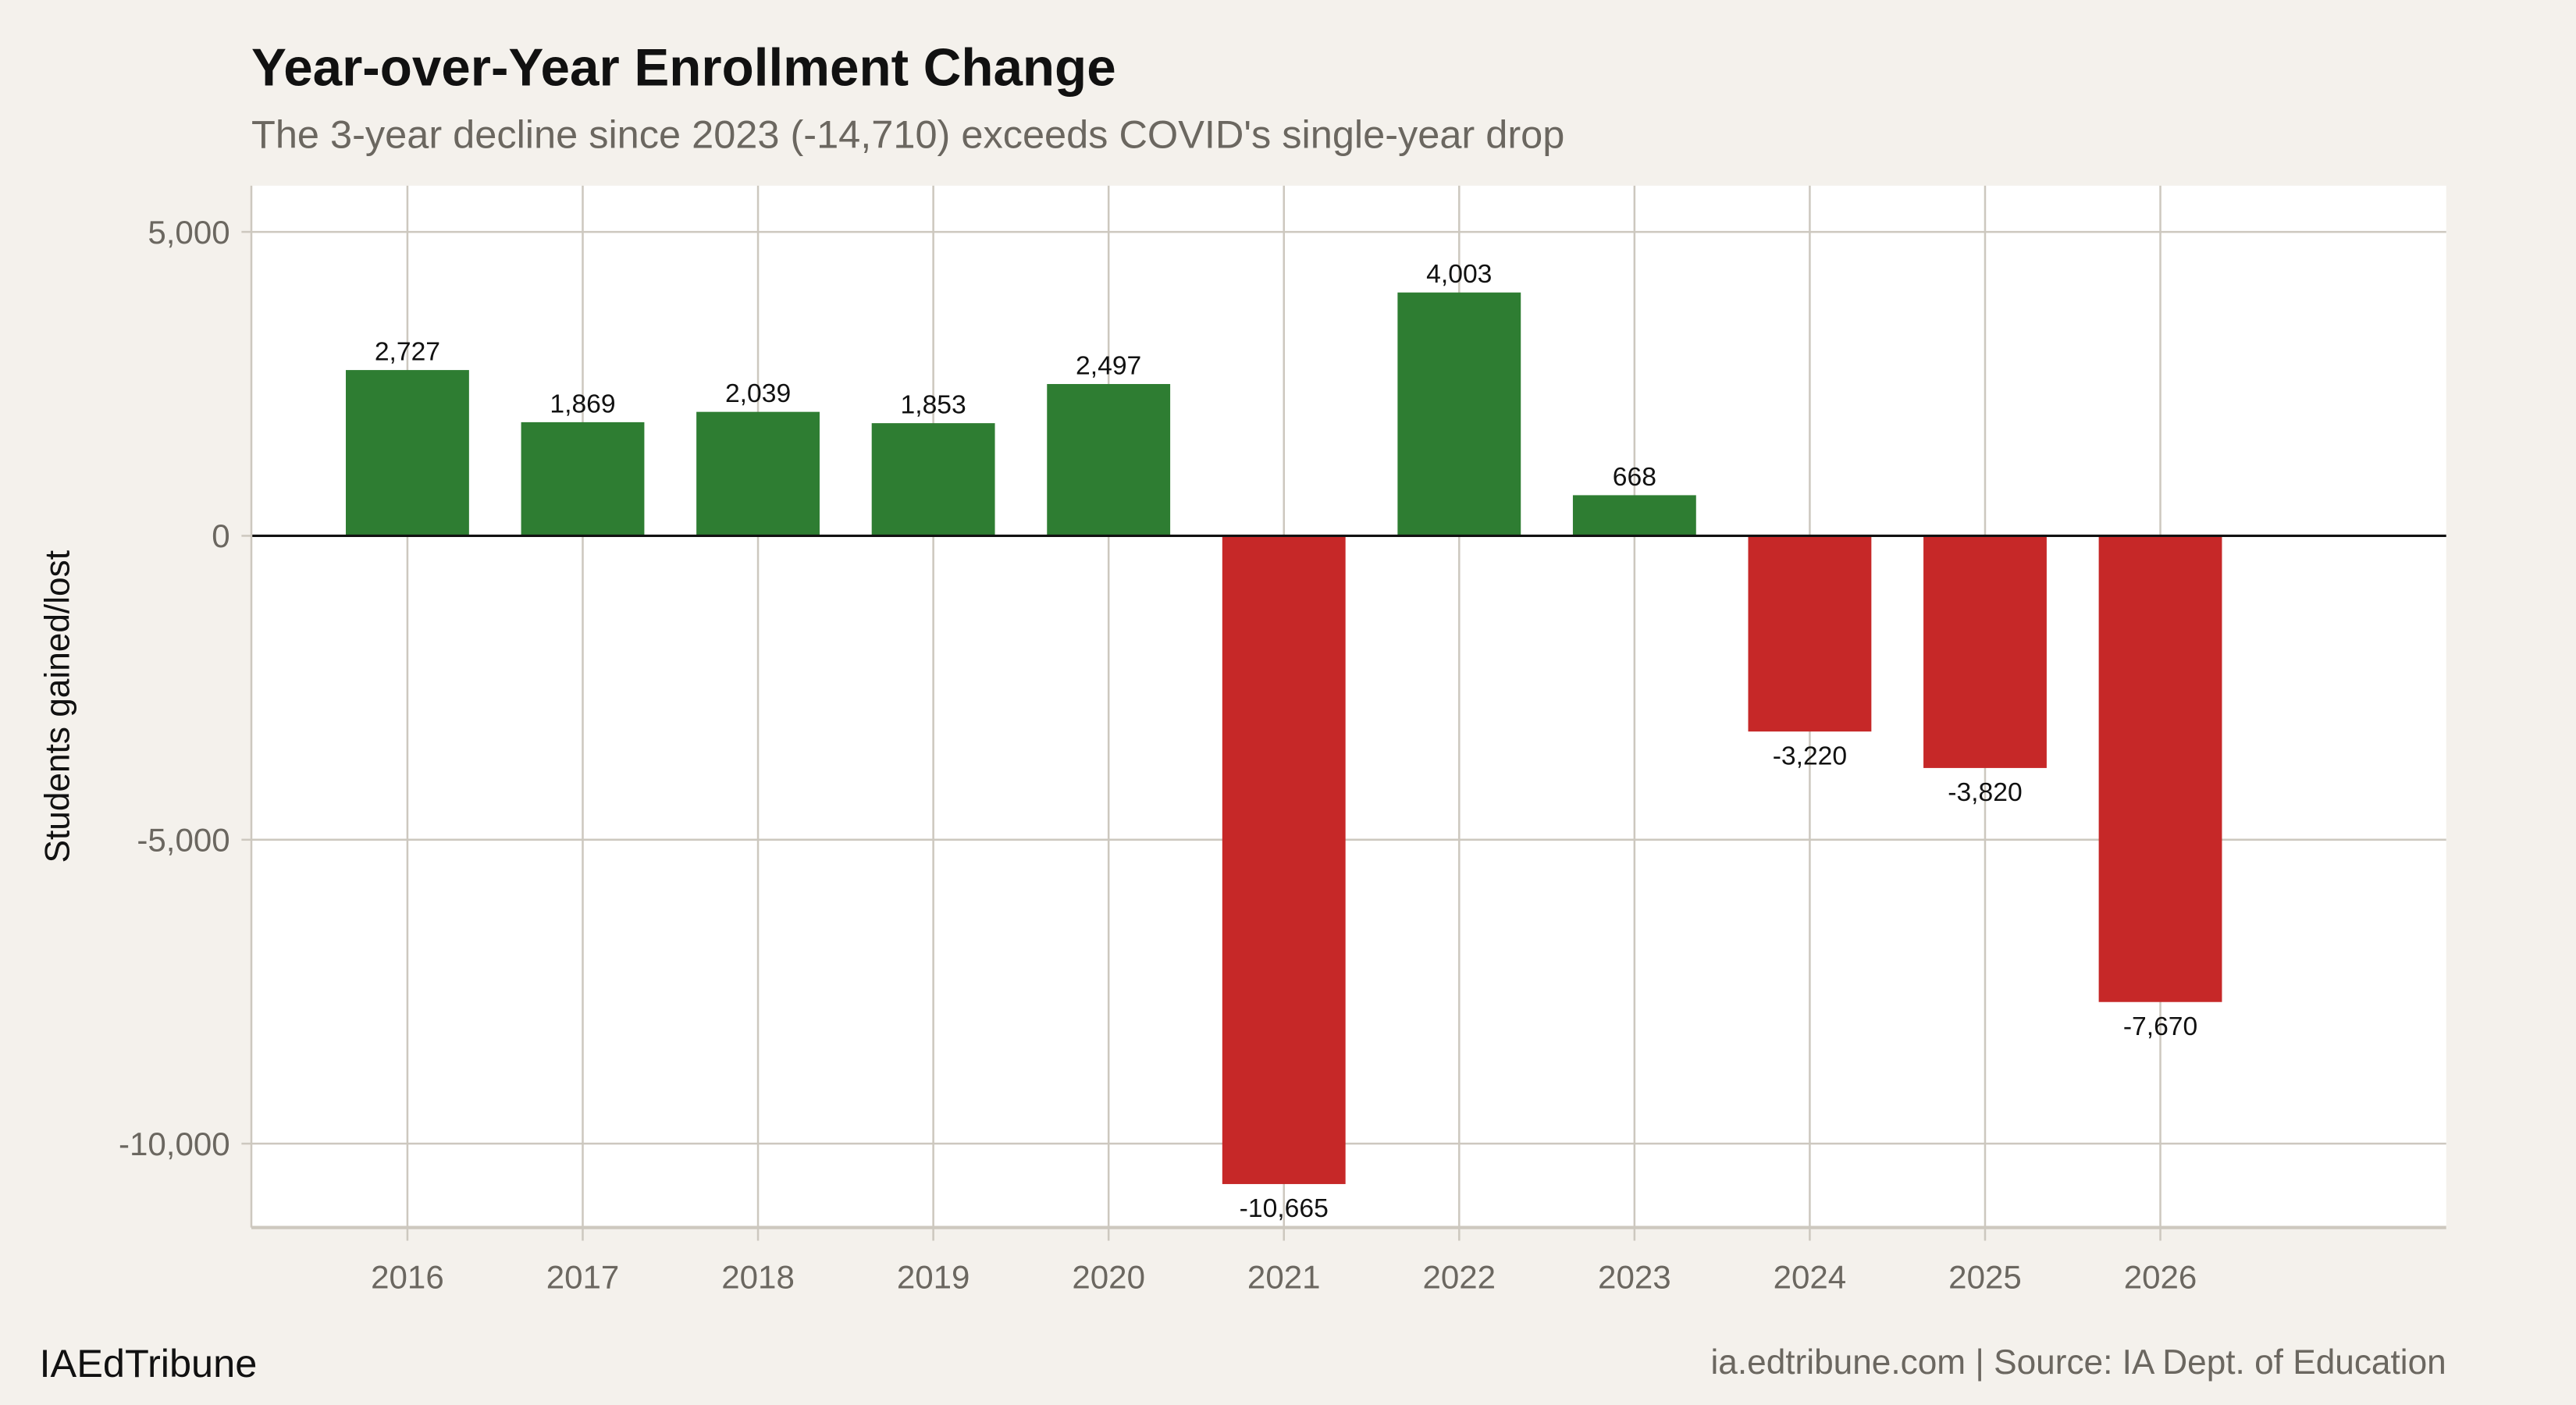 The height and width of the screenshot is (1405, 2576). Describe the element at coordinates (933, 406) in the screenshot. I see `data-label: 1,853` at that location.